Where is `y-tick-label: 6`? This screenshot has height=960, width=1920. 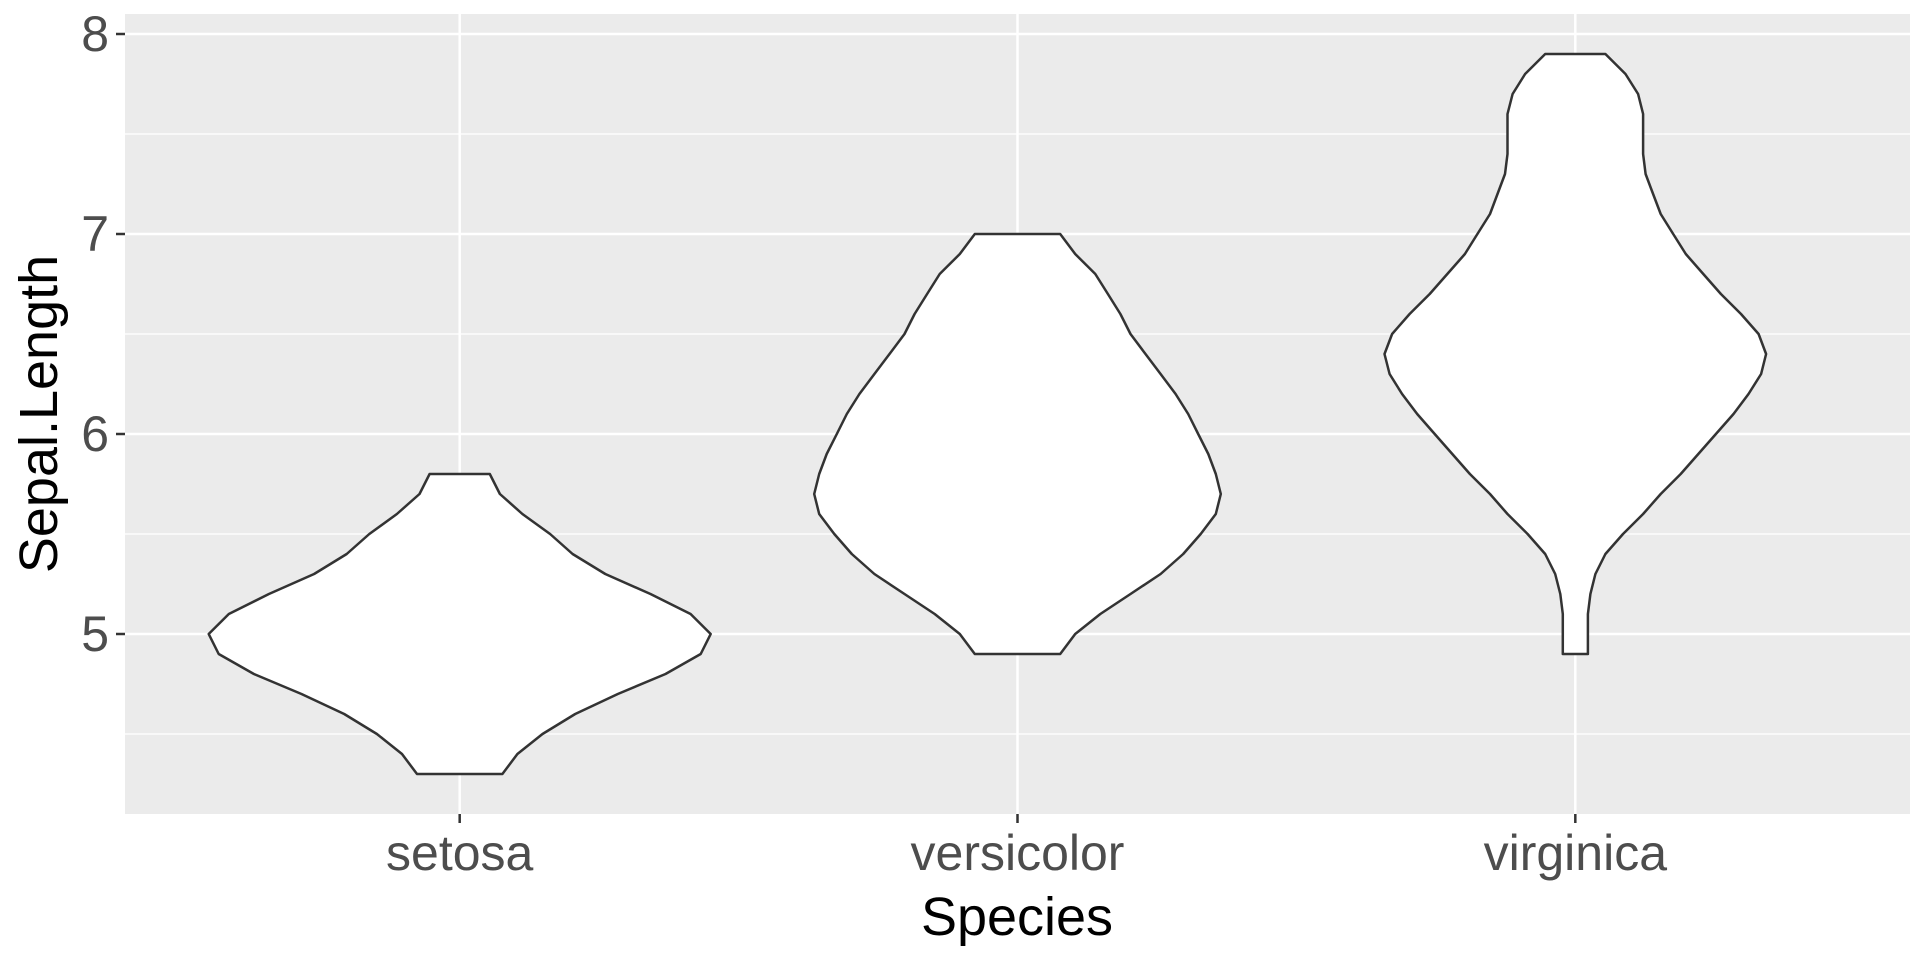 y-tick-label: 6 is located at coordinates (95, 434).